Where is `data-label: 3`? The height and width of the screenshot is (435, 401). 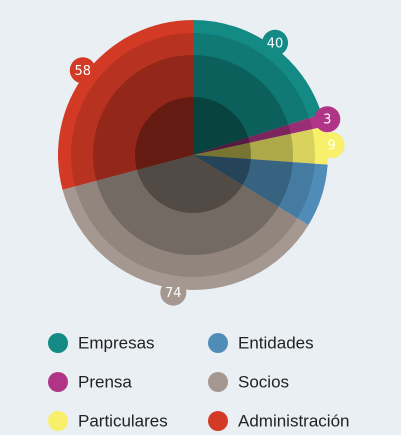
data-label: 3 is located at coordinates (327, 120).